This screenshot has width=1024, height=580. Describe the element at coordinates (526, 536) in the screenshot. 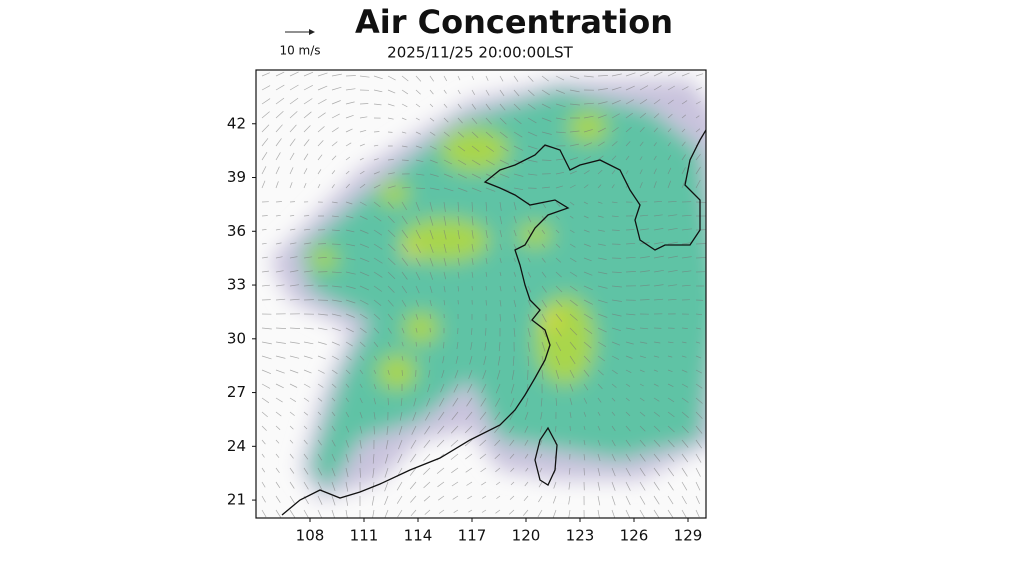

I see `x-tick-label: 120` at that location.